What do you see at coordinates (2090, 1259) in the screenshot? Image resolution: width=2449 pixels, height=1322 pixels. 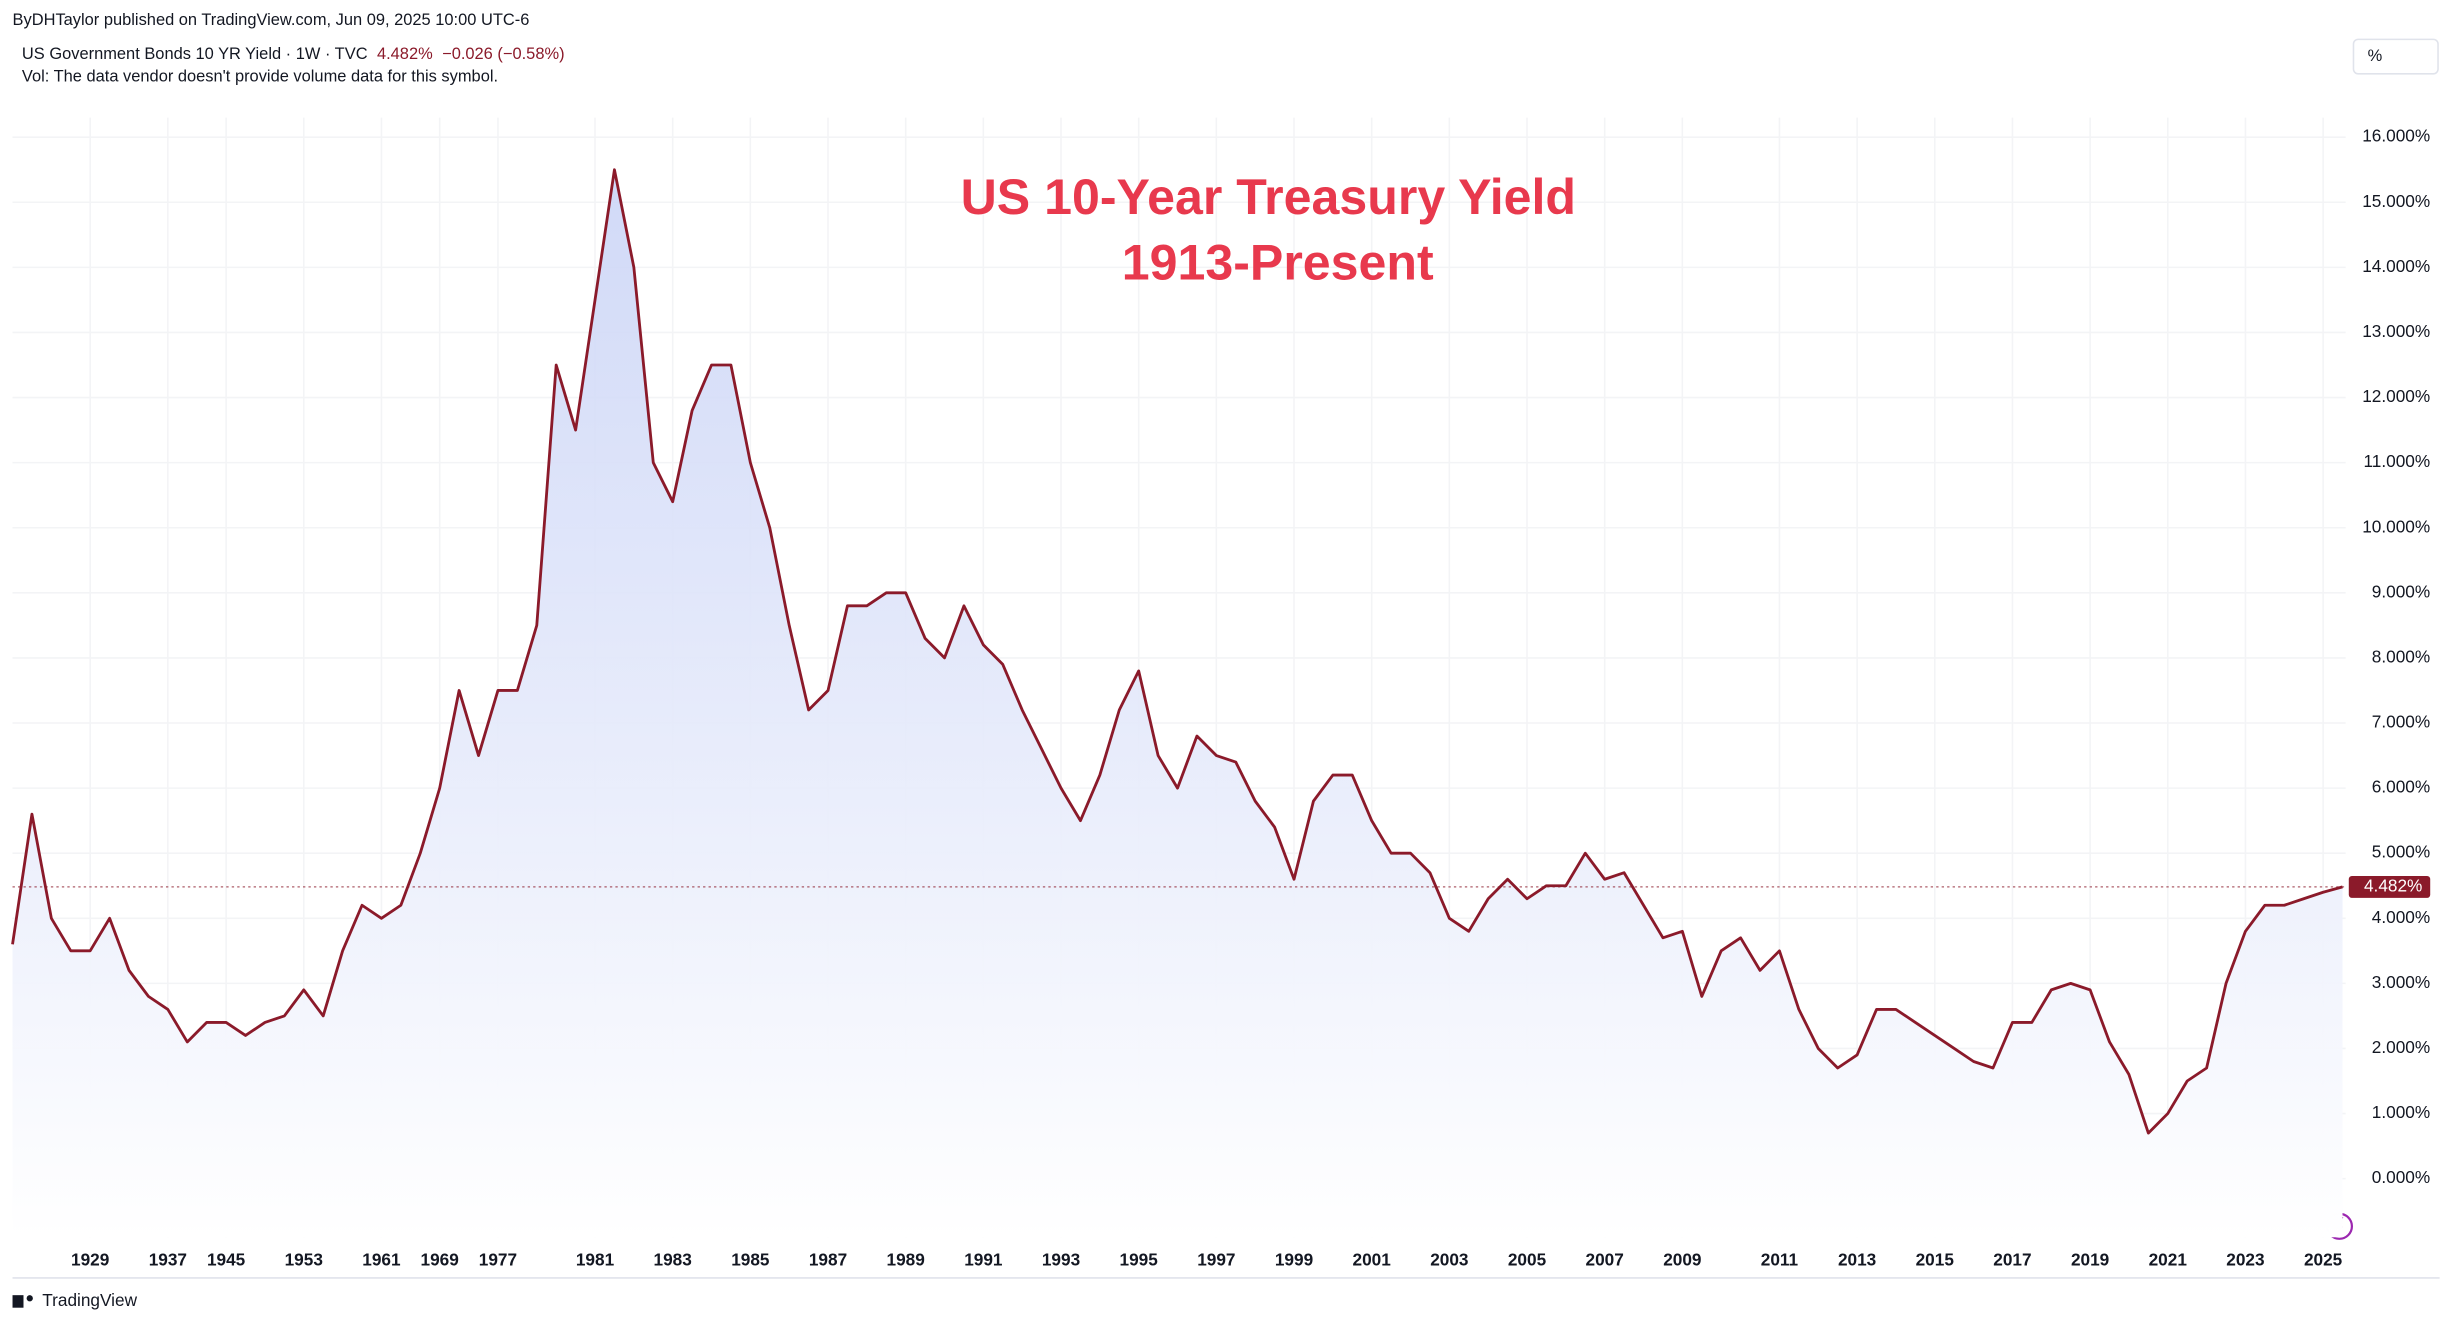 I see `x-tick-label: 2019` at bounding box center [2090, 1259].